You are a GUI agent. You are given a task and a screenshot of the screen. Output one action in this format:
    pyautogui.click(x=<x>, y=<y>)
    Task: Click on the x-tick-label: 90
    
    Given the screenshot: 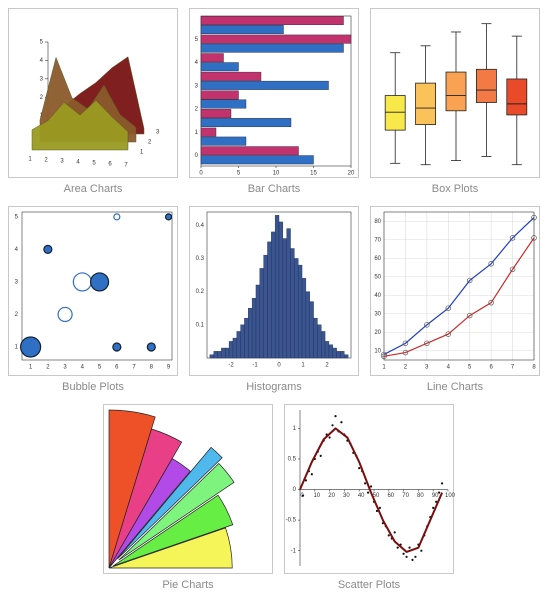 What is the action you would take?
    pyautogui.click(x=435, y=496)
    